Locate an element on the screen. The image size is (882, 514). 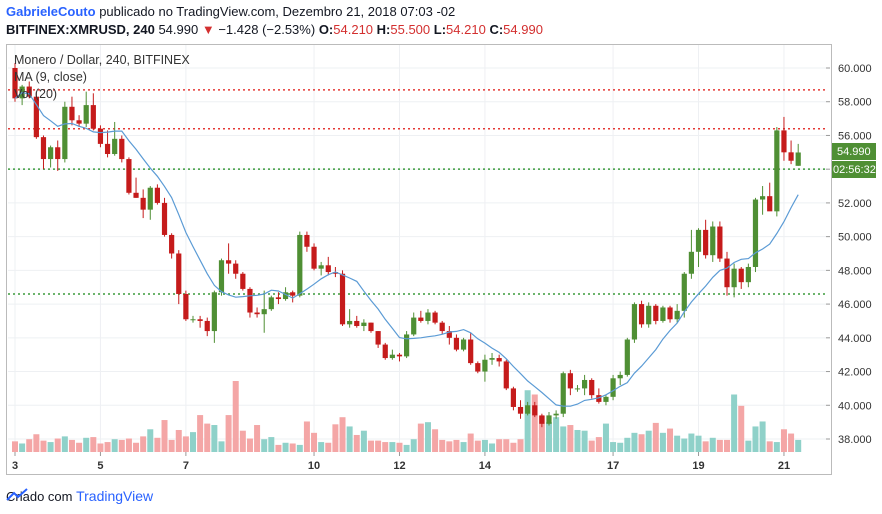
footer: Criado com TradingView is located at coordinates (79, 496).